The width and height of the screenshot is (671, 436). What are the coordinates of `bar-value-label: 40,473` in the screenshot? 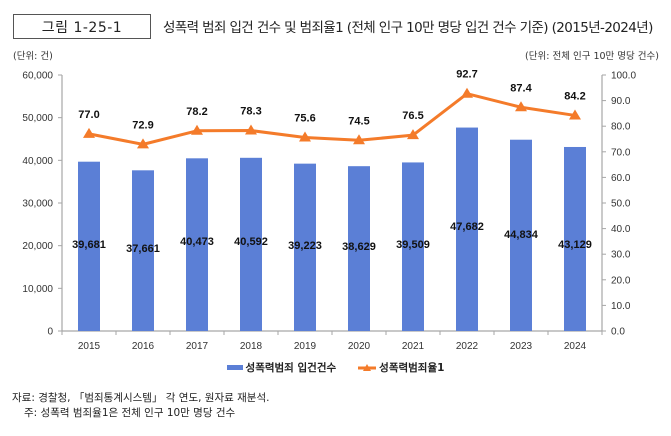 It's located at (197, 242).